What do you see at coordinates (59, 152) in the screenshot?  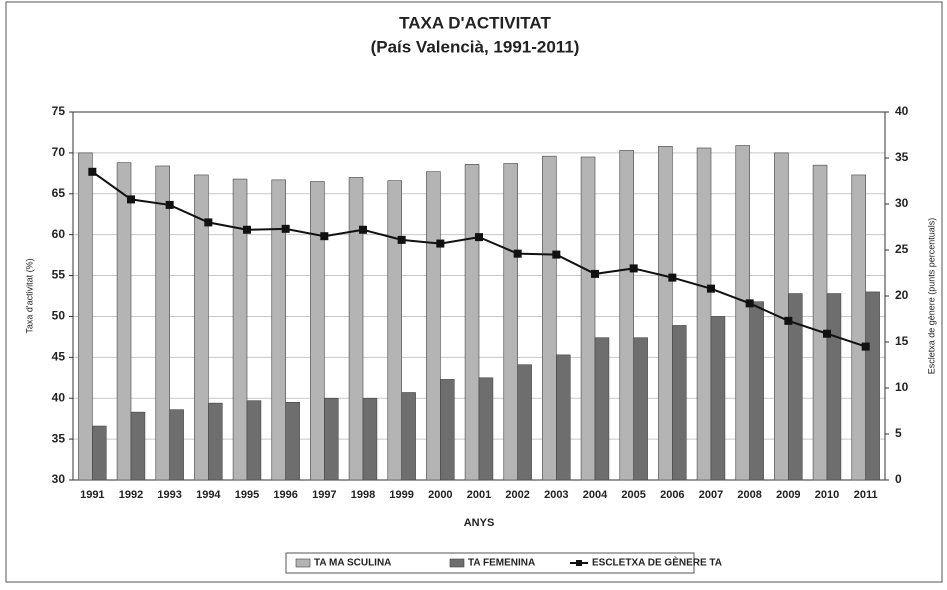 I see `y-tick-label: 70` at bounding box center [59, 152].